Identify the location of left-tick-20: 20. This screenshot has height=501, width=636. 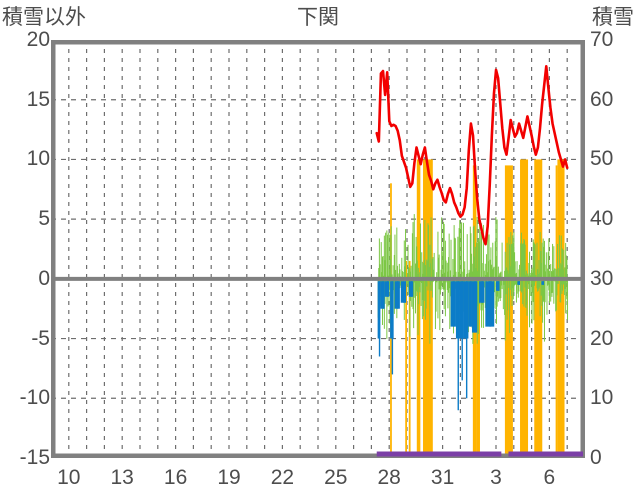
(38, 39).